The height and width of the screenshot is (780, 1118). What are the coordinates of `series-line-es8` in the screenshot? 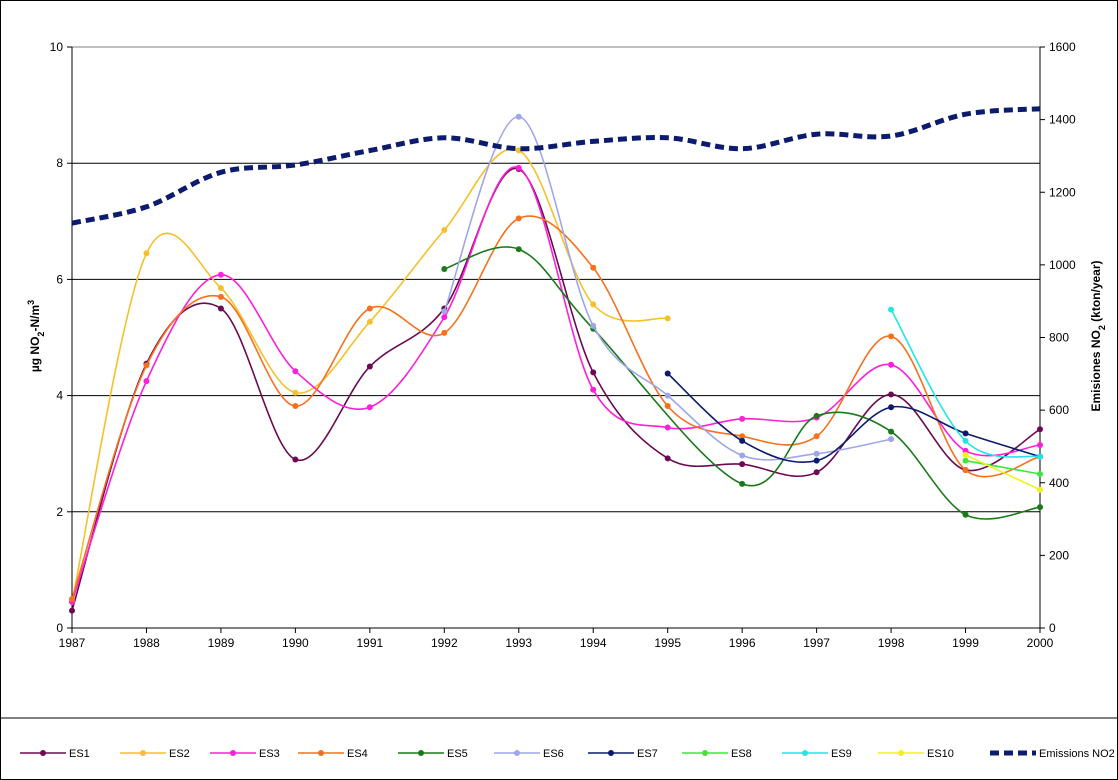 It's located at (1003, 467).